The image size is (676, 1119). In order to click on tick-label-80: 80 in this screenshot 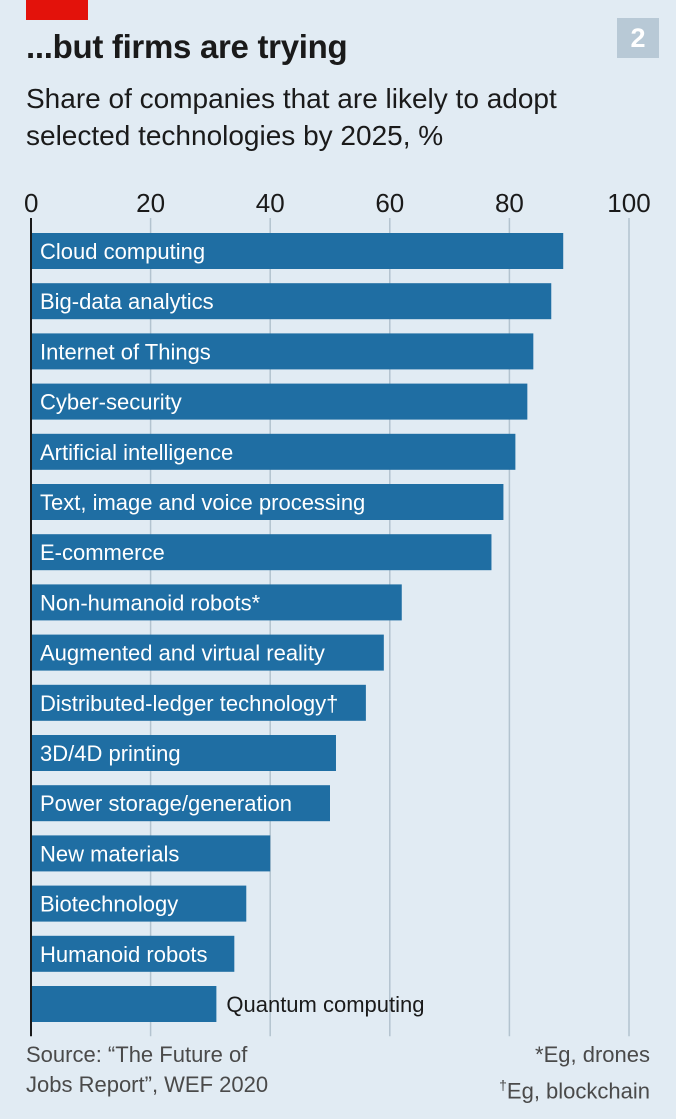, I will do `click(509, 203)`.